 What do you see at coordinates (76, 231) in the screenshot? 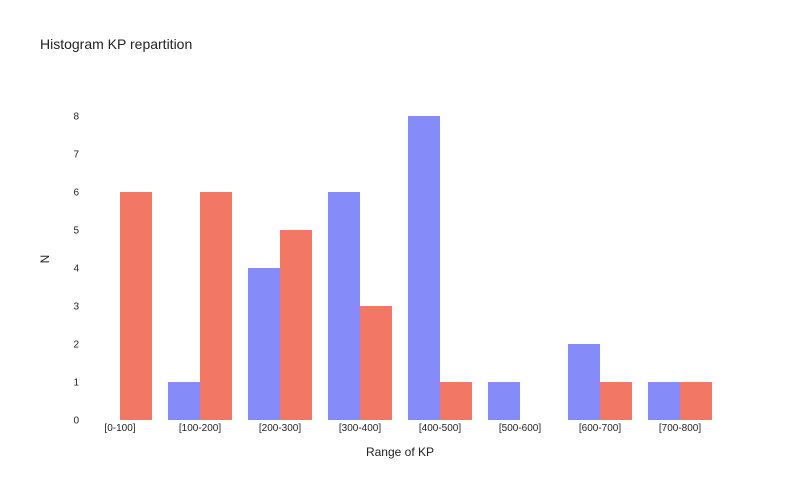
I see `y-tick-label: 5` at bounding box center [76, 231].